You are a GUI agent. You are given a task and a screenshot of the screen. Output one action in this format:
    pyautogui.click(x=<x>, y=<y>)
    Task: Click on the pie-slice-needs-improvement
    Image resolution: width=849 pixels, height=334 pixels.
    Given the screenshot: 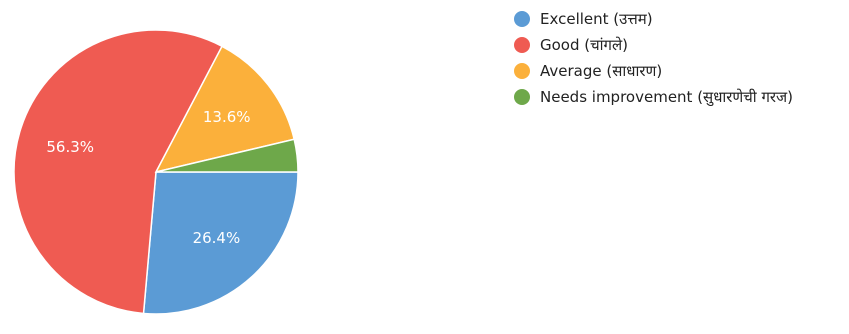 What is the action you would take?
    pyautogui.click(x=227, y=155)
    